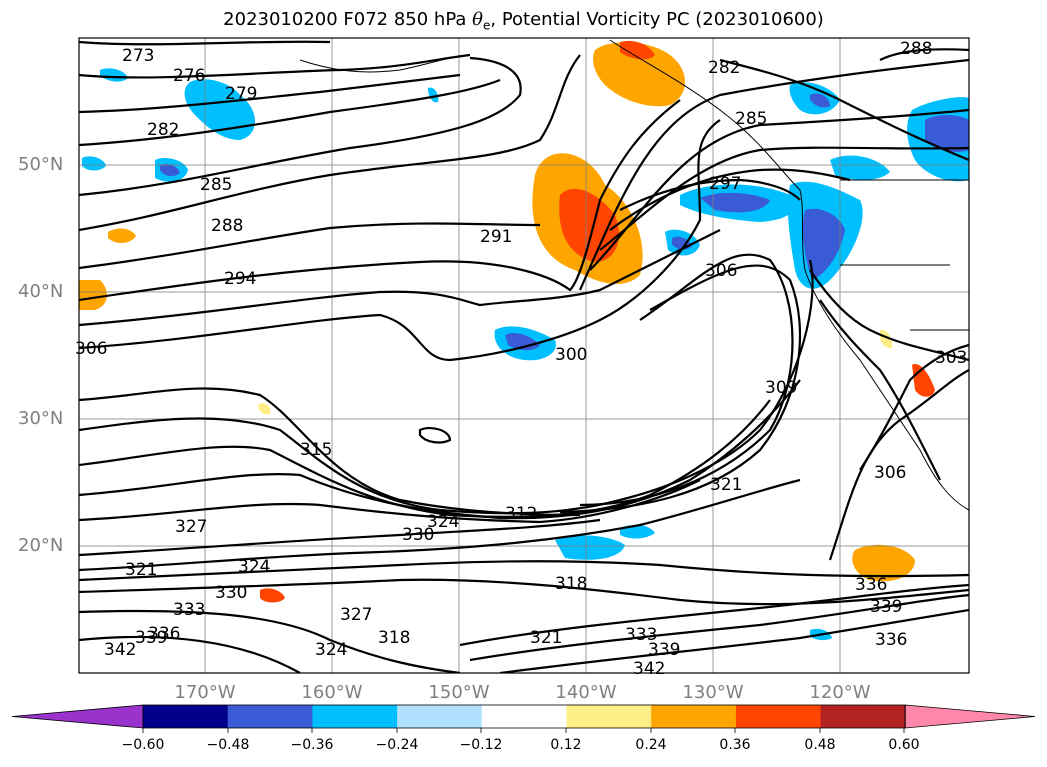  I want to click on title-suffix: , Potential Vorticity PC (2023010600), so click(657, 19).